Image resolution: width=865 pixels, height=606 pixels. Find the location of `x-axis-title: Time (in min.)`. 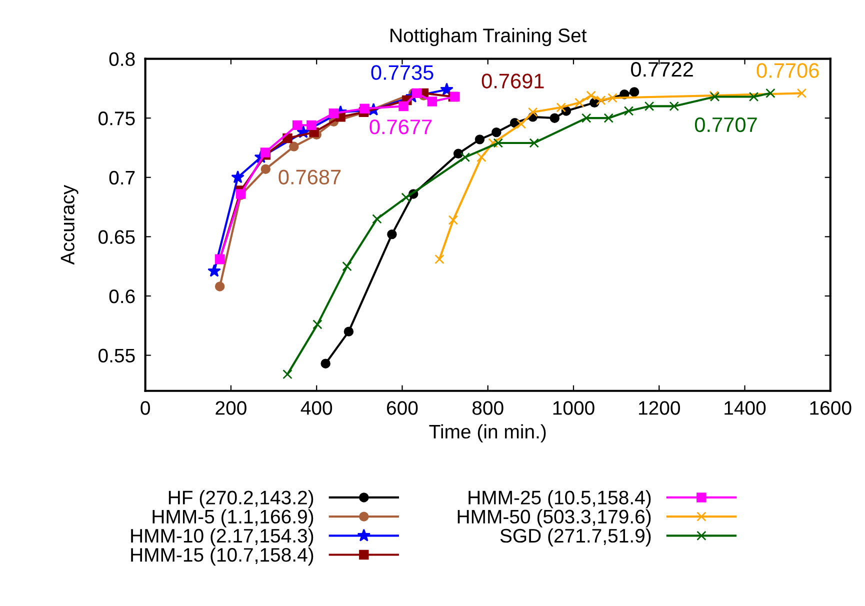

x-axis-title: Time (in min.) is located at coordinates (487, 433).